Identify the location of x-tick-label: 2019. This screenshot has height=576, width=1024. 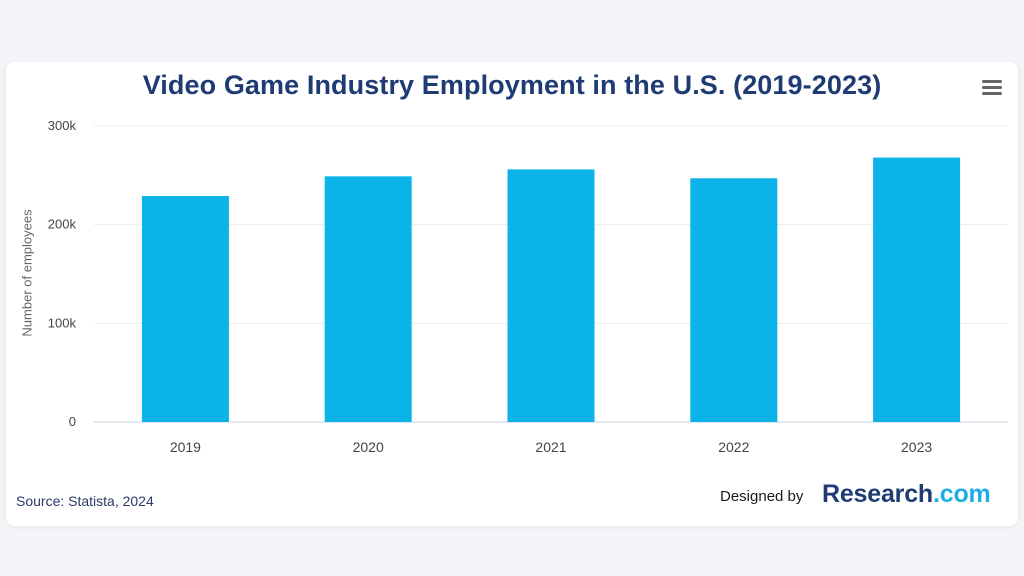
(185, 447).